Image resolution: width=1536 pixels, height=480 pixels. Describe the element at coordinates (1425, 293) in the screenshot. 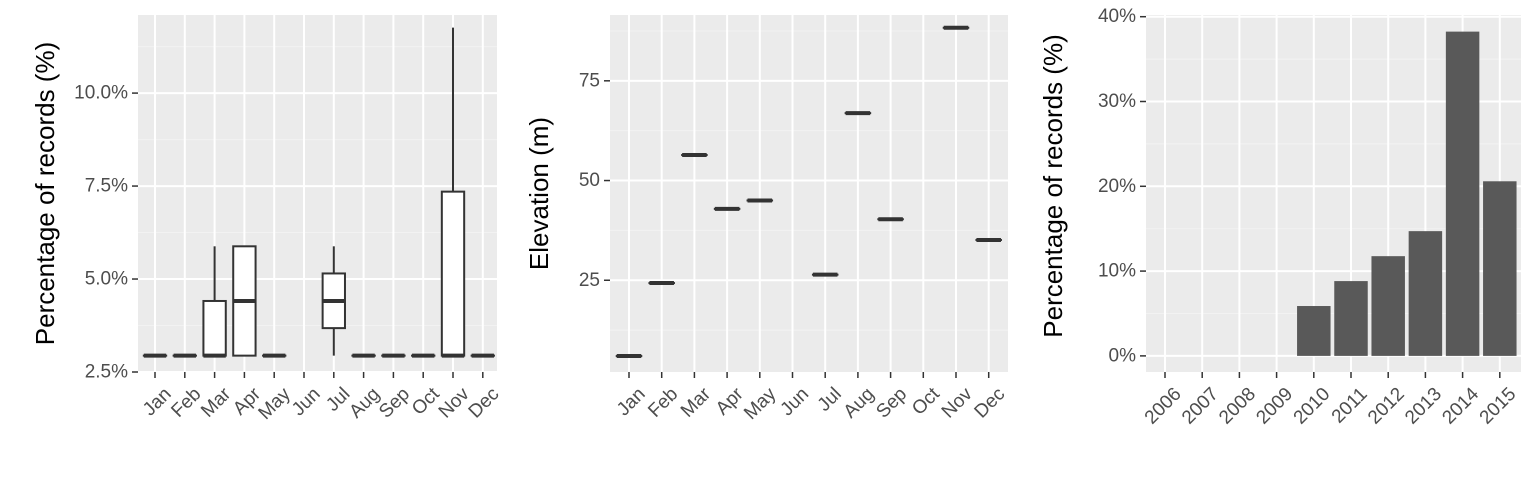

I see `bar-2013` at that location.